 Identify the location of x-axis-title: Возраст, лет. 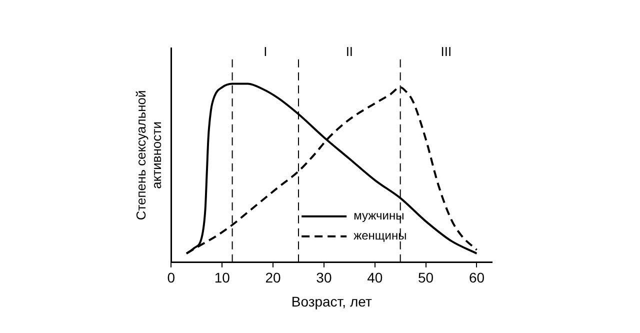
(331, 301).